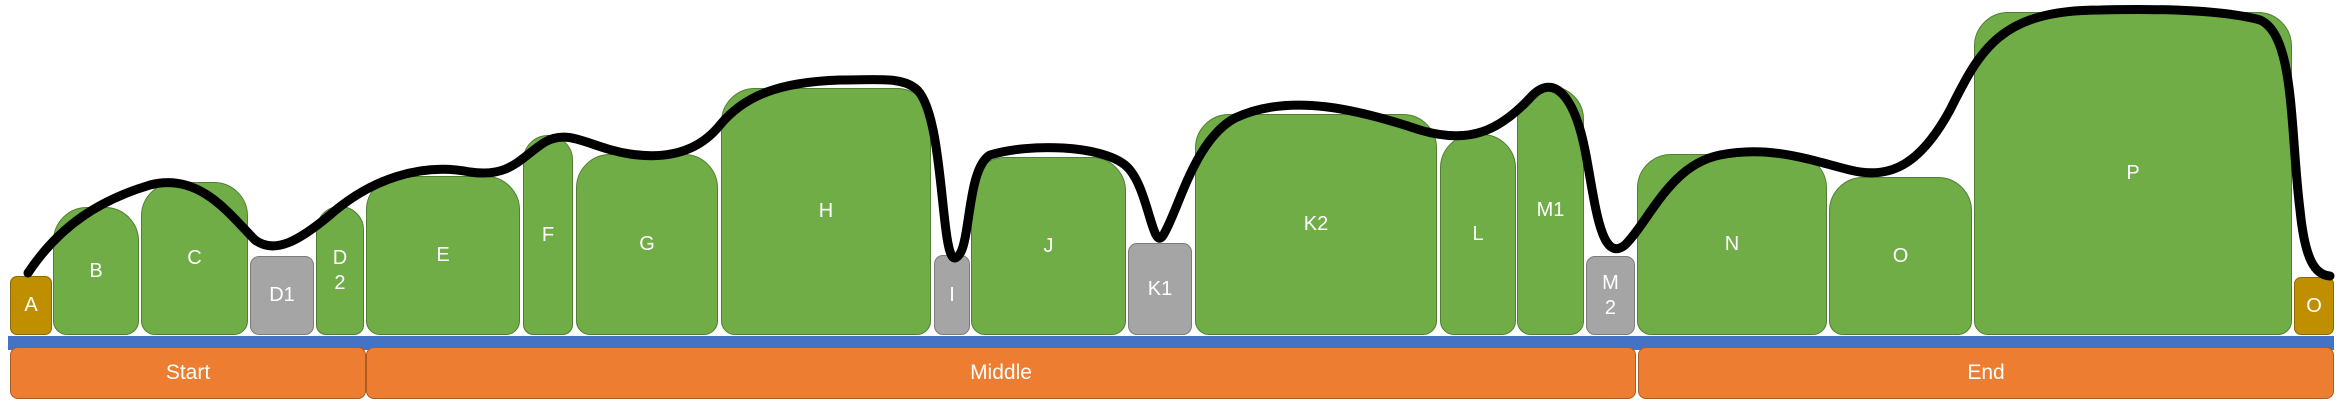 The width and height of the screenshot is (2340, 411). I want to click on section-middle: Middle, so click(1001, 373).